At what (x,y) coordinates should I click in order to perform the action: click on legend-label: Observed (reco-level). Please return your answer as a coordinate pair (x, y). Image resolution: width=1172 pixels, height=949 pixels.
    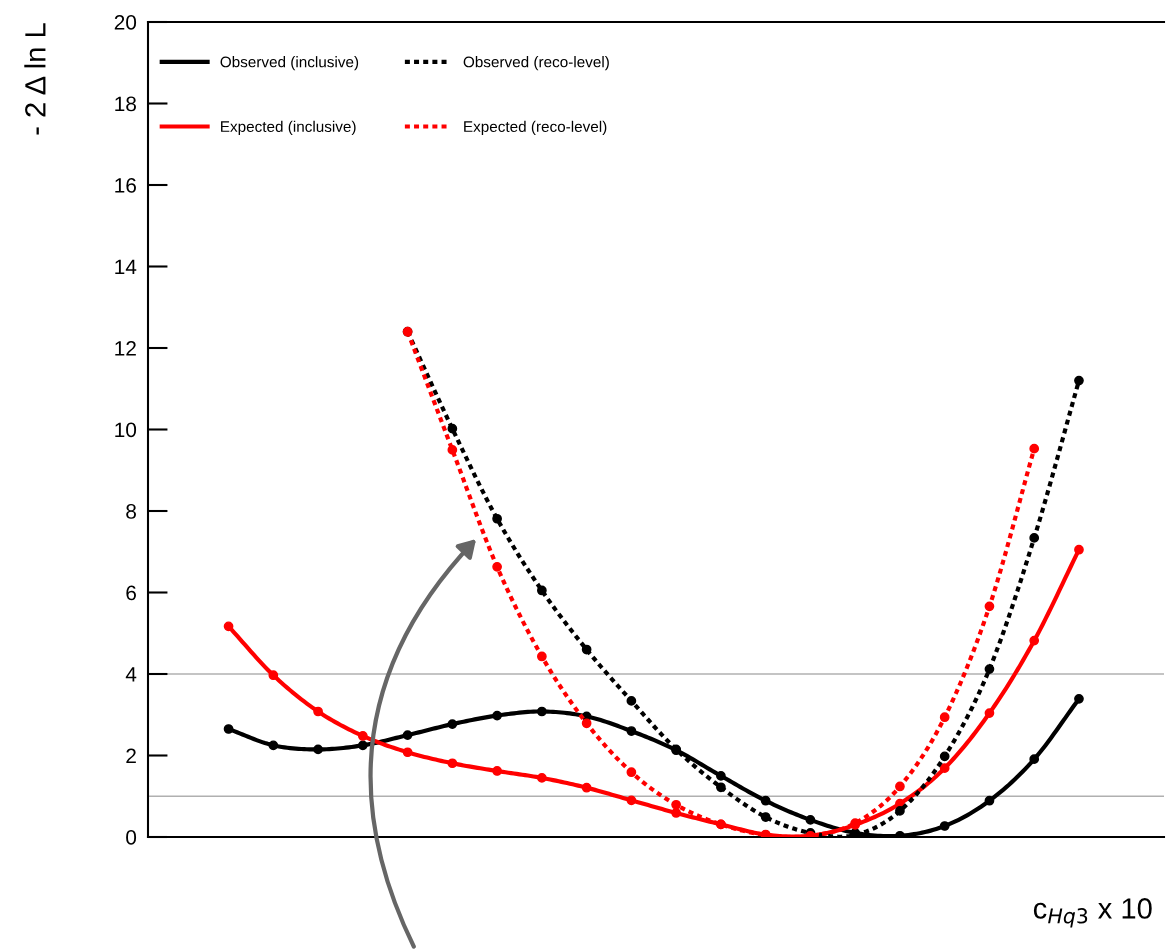
    Looking at the image, I should click on (536, 63).